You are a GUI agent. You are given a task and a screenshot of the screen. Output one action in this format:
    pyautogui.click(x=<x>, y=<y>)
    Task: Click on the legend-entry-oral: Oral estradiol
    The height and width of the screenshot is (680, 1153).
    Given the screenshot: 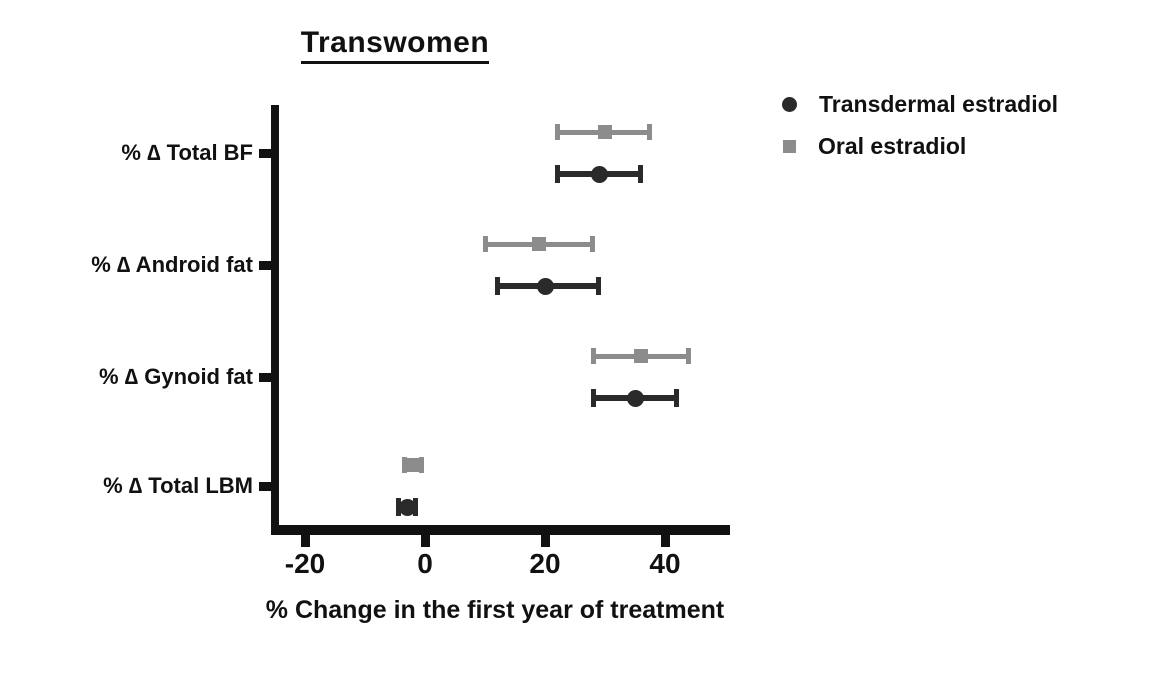 What is the action you would take?
    pyautogui.click(x=962, y=146)
    